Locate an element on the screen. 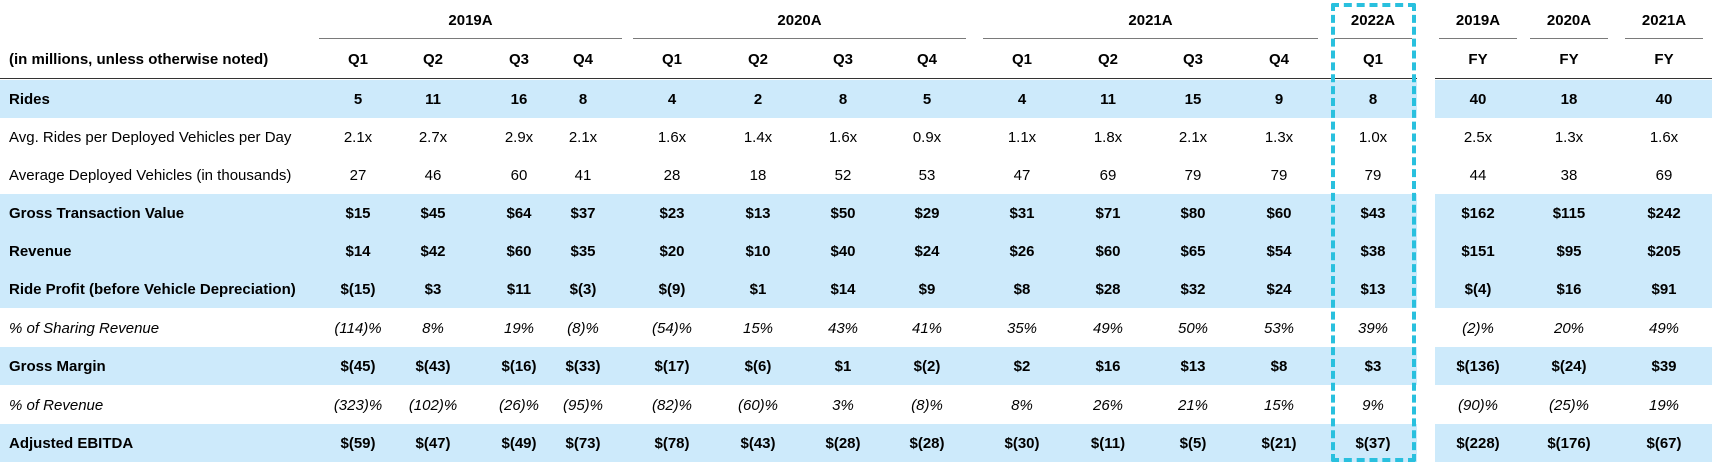 Image resolution: width=1712 pixels, height=471 pixels. table-cell: (60)% is located at coordinates (757, 405).